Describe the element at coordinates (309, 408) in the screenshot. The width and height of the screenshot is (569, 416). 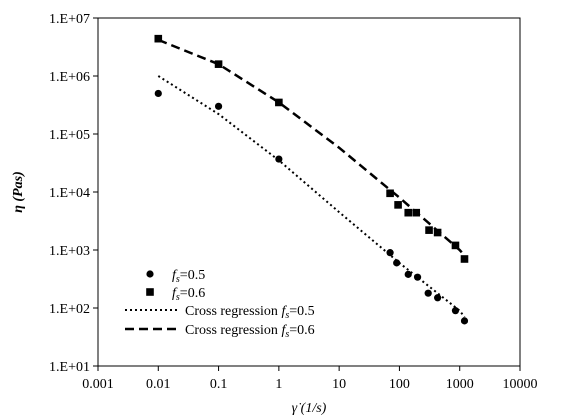
I see `x-axis-label: γ̇ (1/s)` at that location.